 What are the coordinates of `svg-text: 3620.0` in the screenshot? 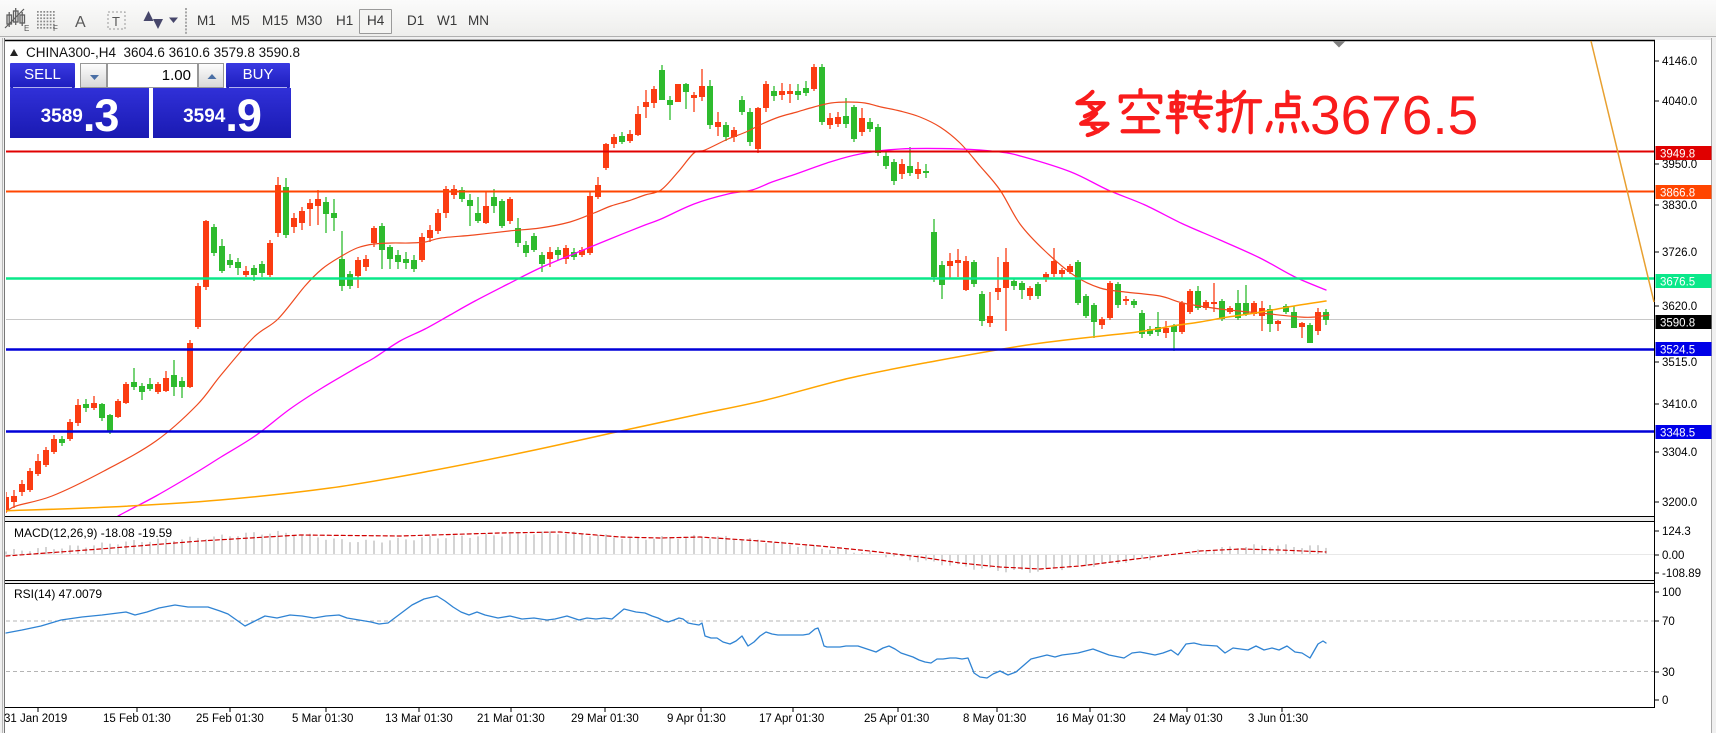 It's located at (1679, 307).